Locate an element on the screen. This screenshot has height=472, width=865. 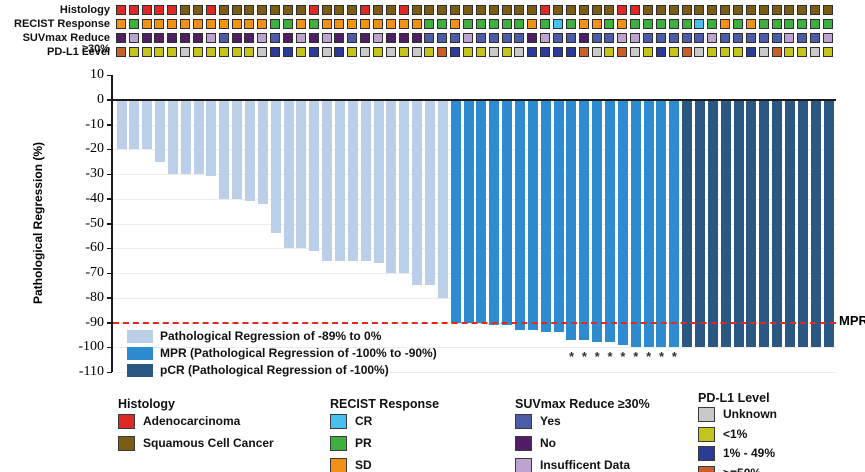
legend-label: 1% - 49% is located at coordinates (749, 453).